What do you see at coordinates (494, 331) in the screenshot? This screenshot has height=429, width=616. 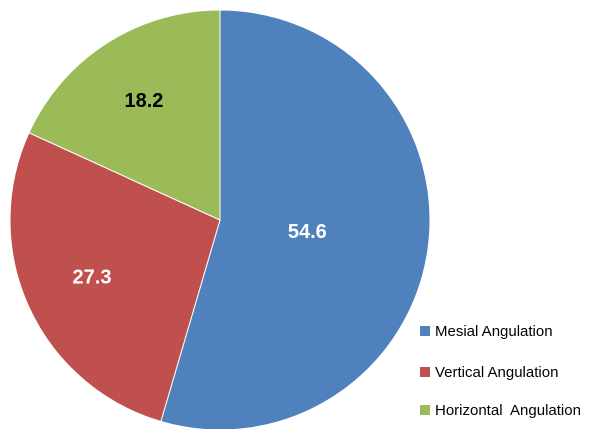 I see `legend-label: Mesial Angulation` at bounding box center [494, 331].